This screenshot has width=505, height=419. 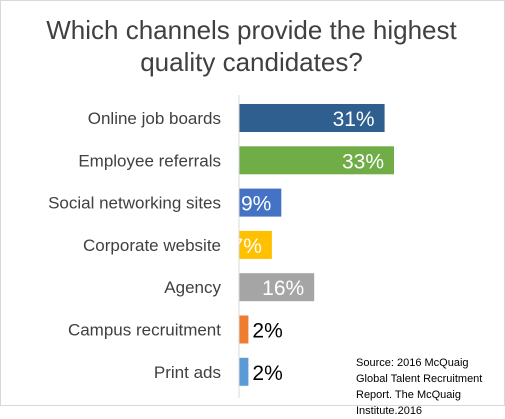 What do you see at coordinates (154, 118) in the screenshot?
I see `category-label: Online job boards` at bounding box center [154, 118].